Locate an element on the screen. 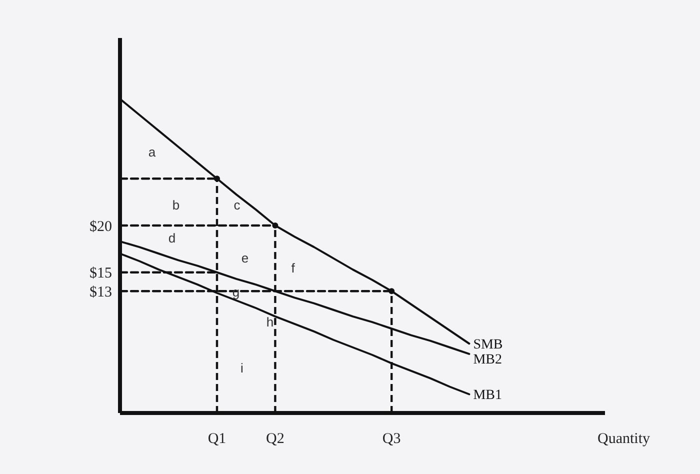 The image size is (700, 474). annotation: h is located at coordinates (270, 322).